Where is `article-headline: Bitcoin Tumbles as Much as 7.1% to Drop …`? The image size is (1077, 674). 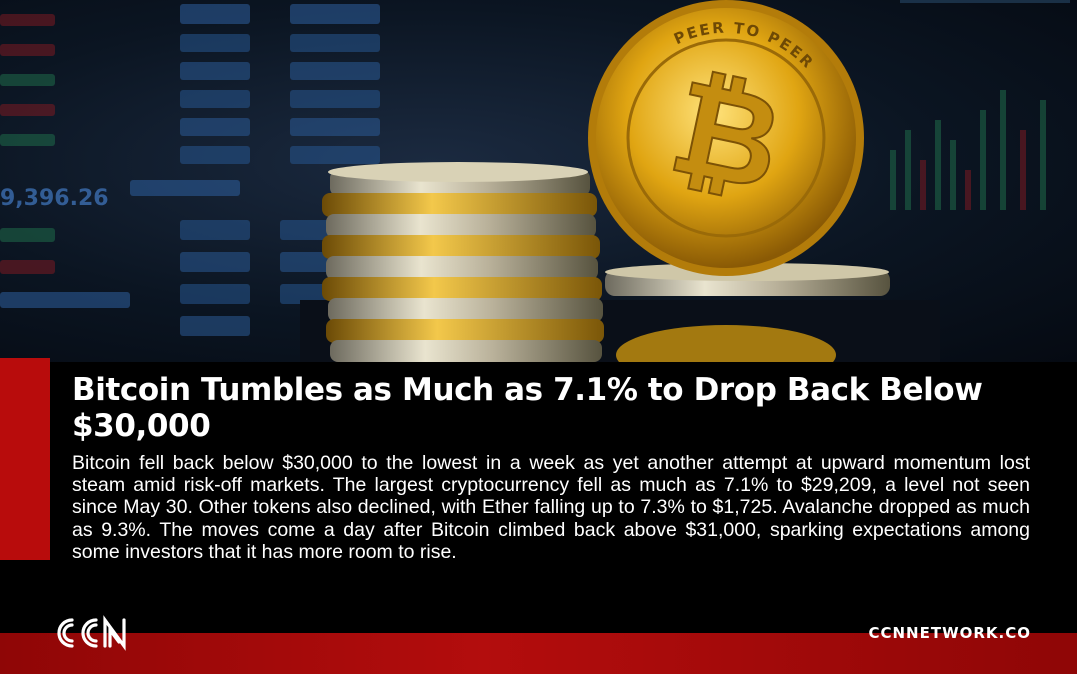 article-headline: Bitcoin Tumbles as Much as 7.1% to Drop … is located at coordinates (527, 408).